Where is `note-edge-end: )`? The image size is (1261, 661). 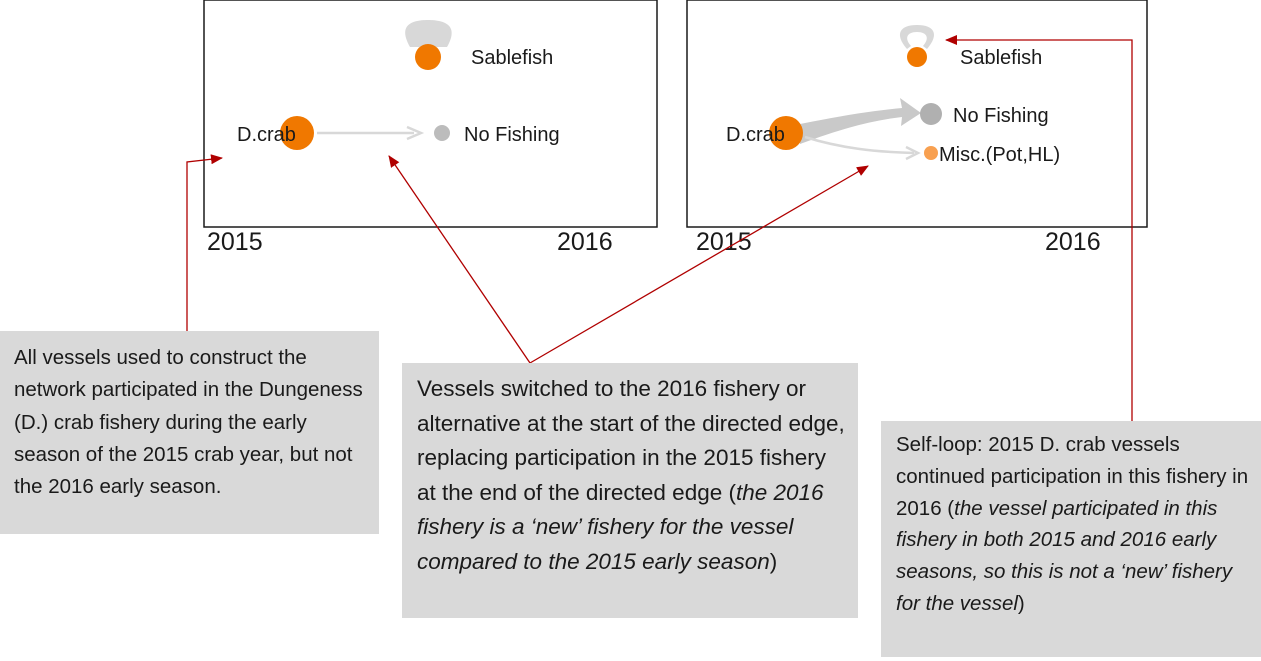
note-edge-end: ) is located at coordinates (773, 561).